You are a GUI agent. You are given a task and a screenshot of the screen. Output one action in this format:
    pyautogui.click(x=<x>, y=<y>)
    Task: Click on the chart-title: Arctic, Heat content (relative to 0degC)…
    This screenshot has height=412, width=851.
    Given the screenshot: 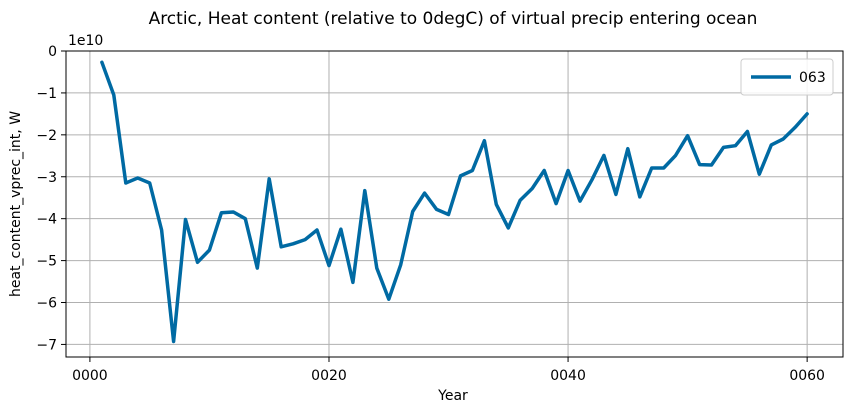 What is the action you would take?
    pyautogui.click(x=453, y=19)
    